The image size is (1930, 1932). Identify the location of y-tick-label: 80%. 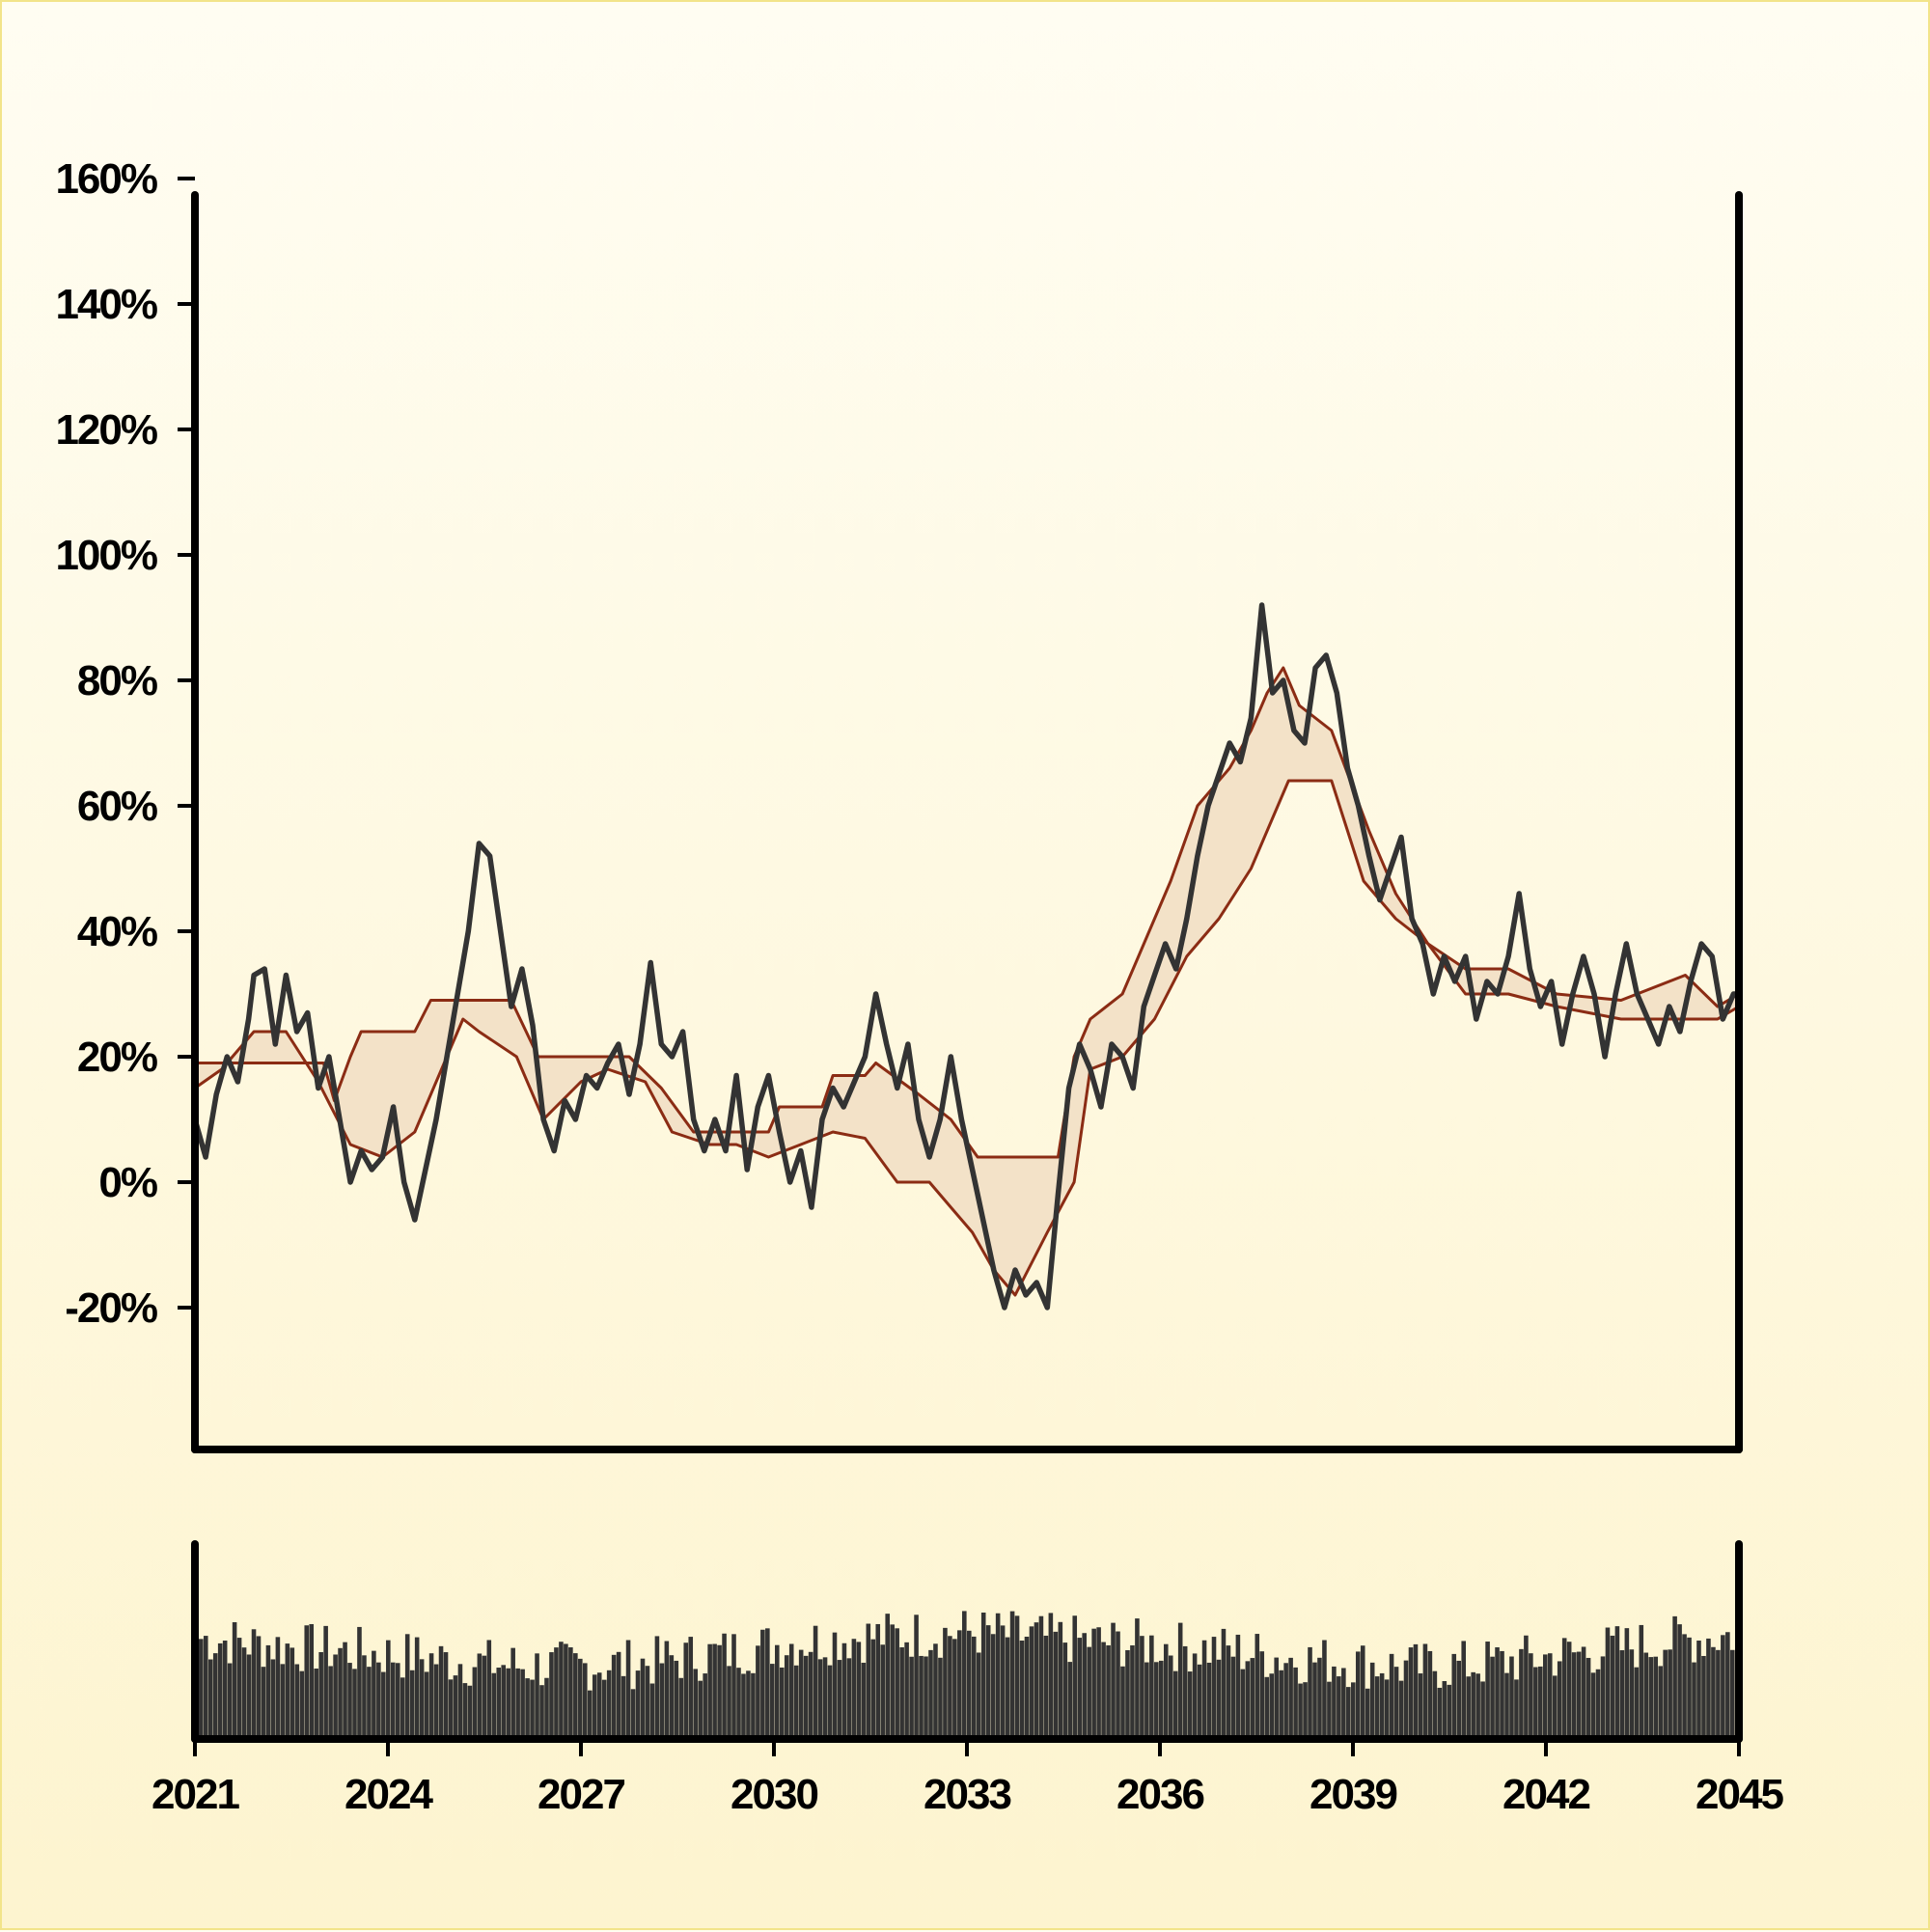
(117, 680).